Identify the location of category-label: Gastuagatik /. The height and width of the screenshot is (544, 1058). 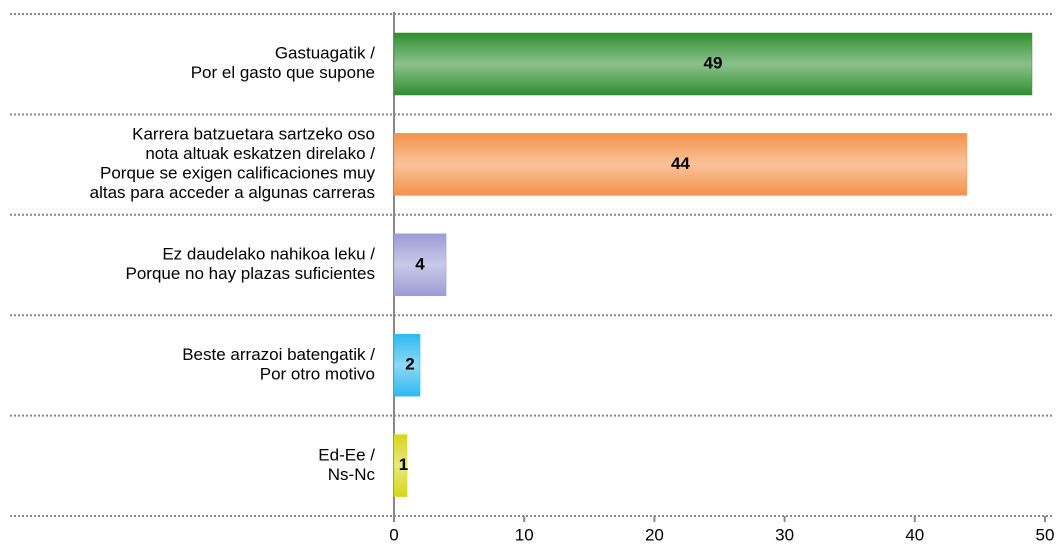
(325, 53).